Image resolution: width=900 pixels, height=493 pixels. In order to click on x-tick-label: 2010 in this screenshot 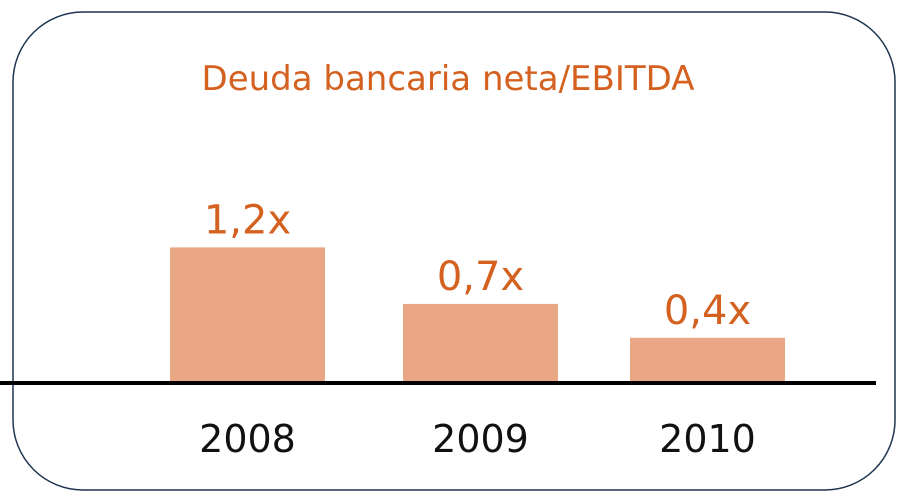, I will do `click(707, 439)`.